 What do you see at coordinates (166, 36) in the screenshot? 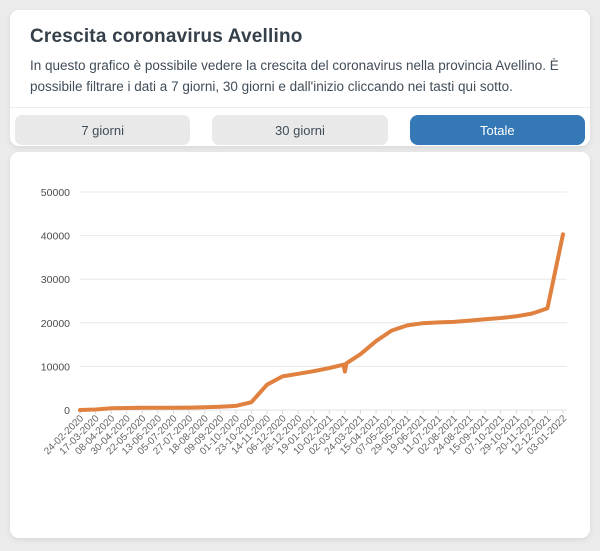
I see `page-title: Crescita coronavirus Avellino` at bounding box center [166, 36].